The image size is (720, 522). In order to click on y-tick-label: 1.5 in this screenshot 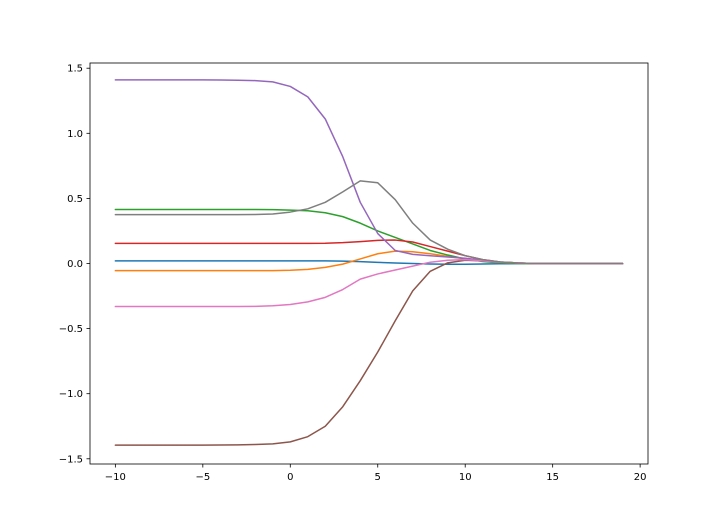, I will do `click(75, 69)`.